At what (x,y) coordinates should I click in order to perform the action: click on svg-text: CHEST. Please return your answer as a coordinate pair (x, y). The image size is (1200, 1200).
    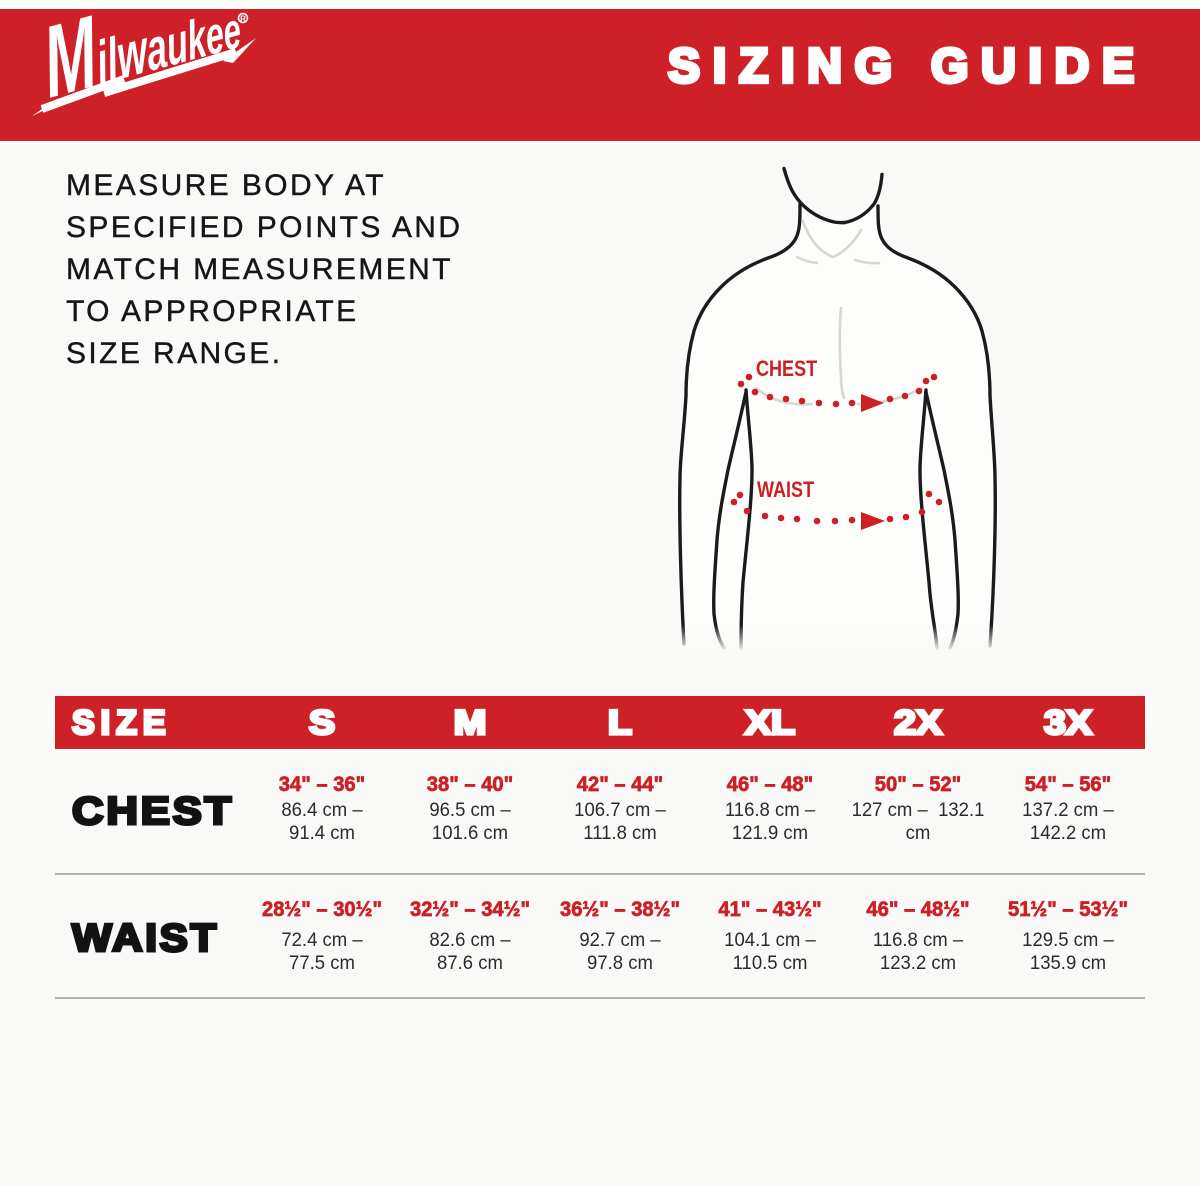
    Looking at the image, I should click on (787, 369).